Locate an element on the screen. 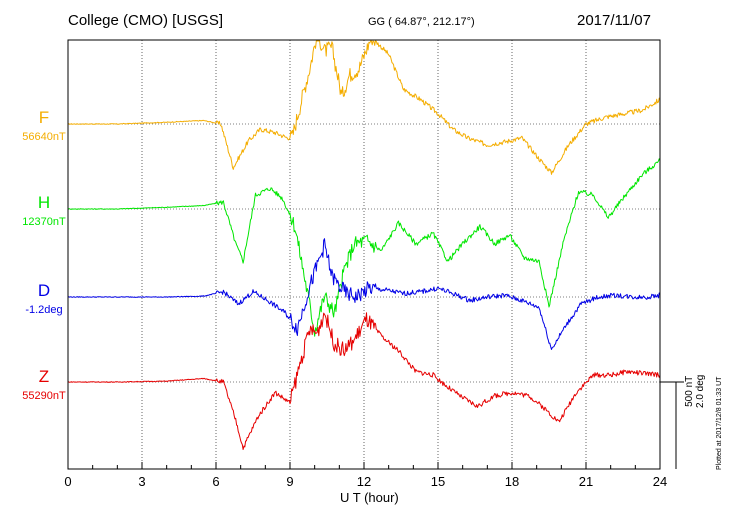  station-title: College (CMO) [USGS] is located at coordinates (146, 20).